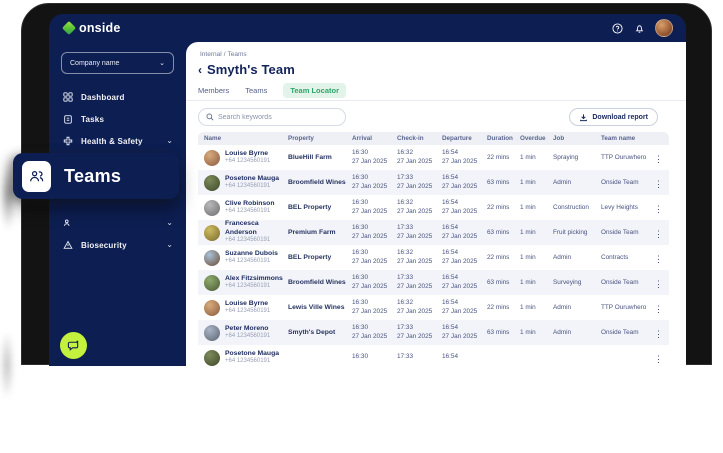 This screenshot has height=453, width=723. I want to click on onside-logo: onside, so click(91, 28).